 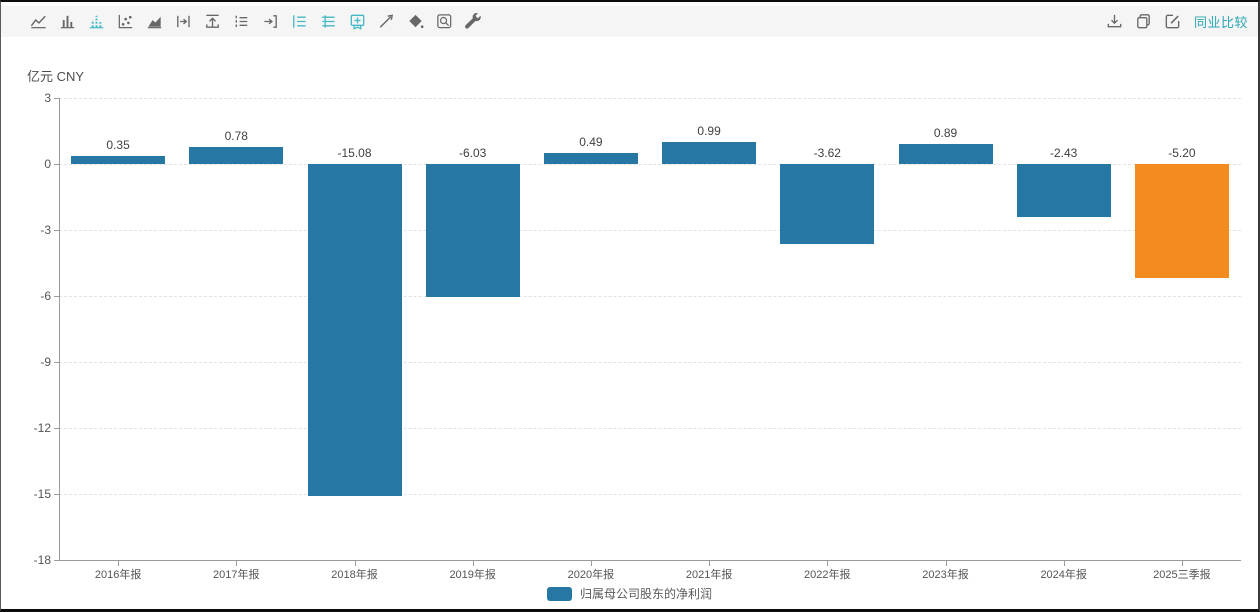 What do you see at coordinates (827, 153) in the screenshot?
I see `bar-value-label: -3.62` at bounding box center [827, 153].